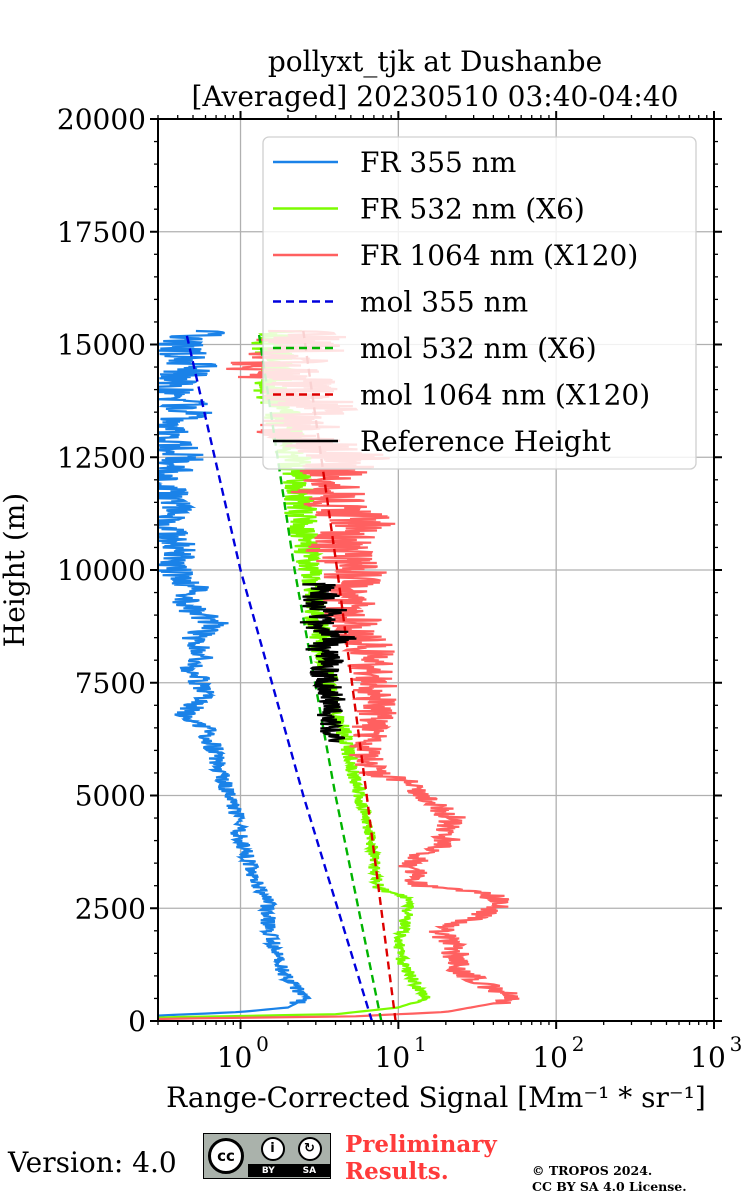 The width and height of the screenshot is (750, 1200). What do you see at coordinates (262, 1044) in the screenshot?
I see `x-tick-exponent: 0` at bounding box center [262, 1044].